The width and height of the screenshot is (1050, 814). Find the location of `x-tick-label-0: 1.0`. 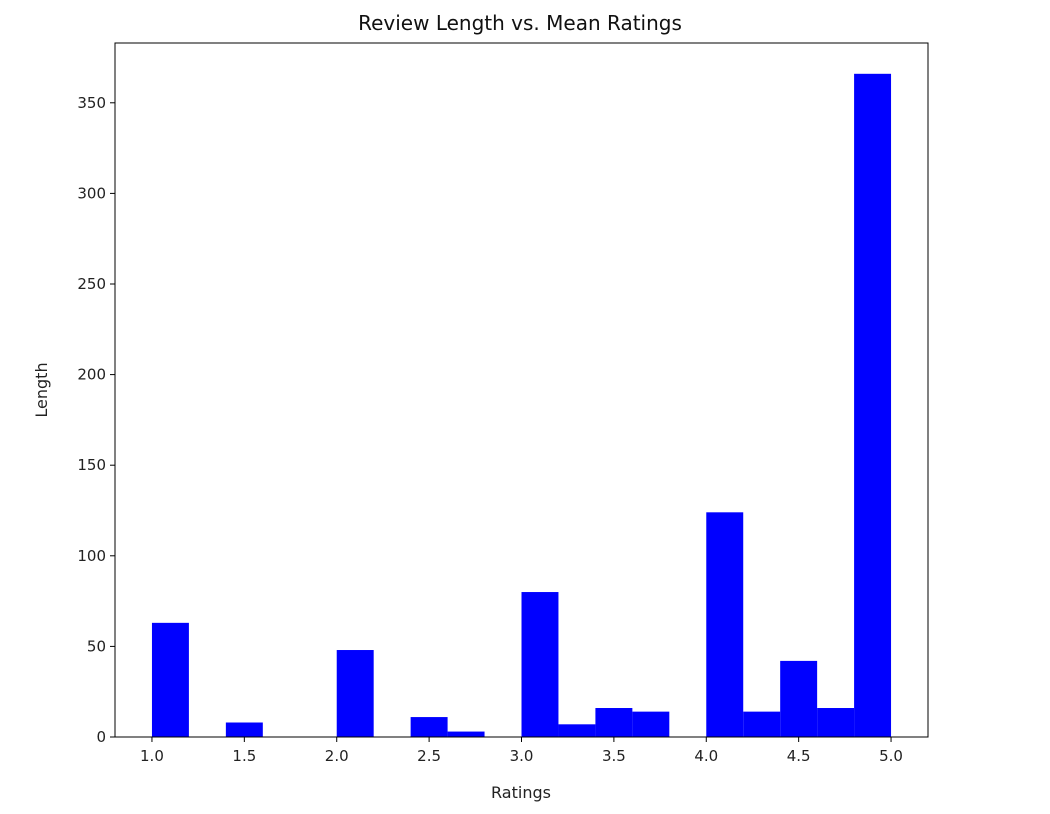

x-tick-label-0: 1.0 is located at coordinates (152, 756).